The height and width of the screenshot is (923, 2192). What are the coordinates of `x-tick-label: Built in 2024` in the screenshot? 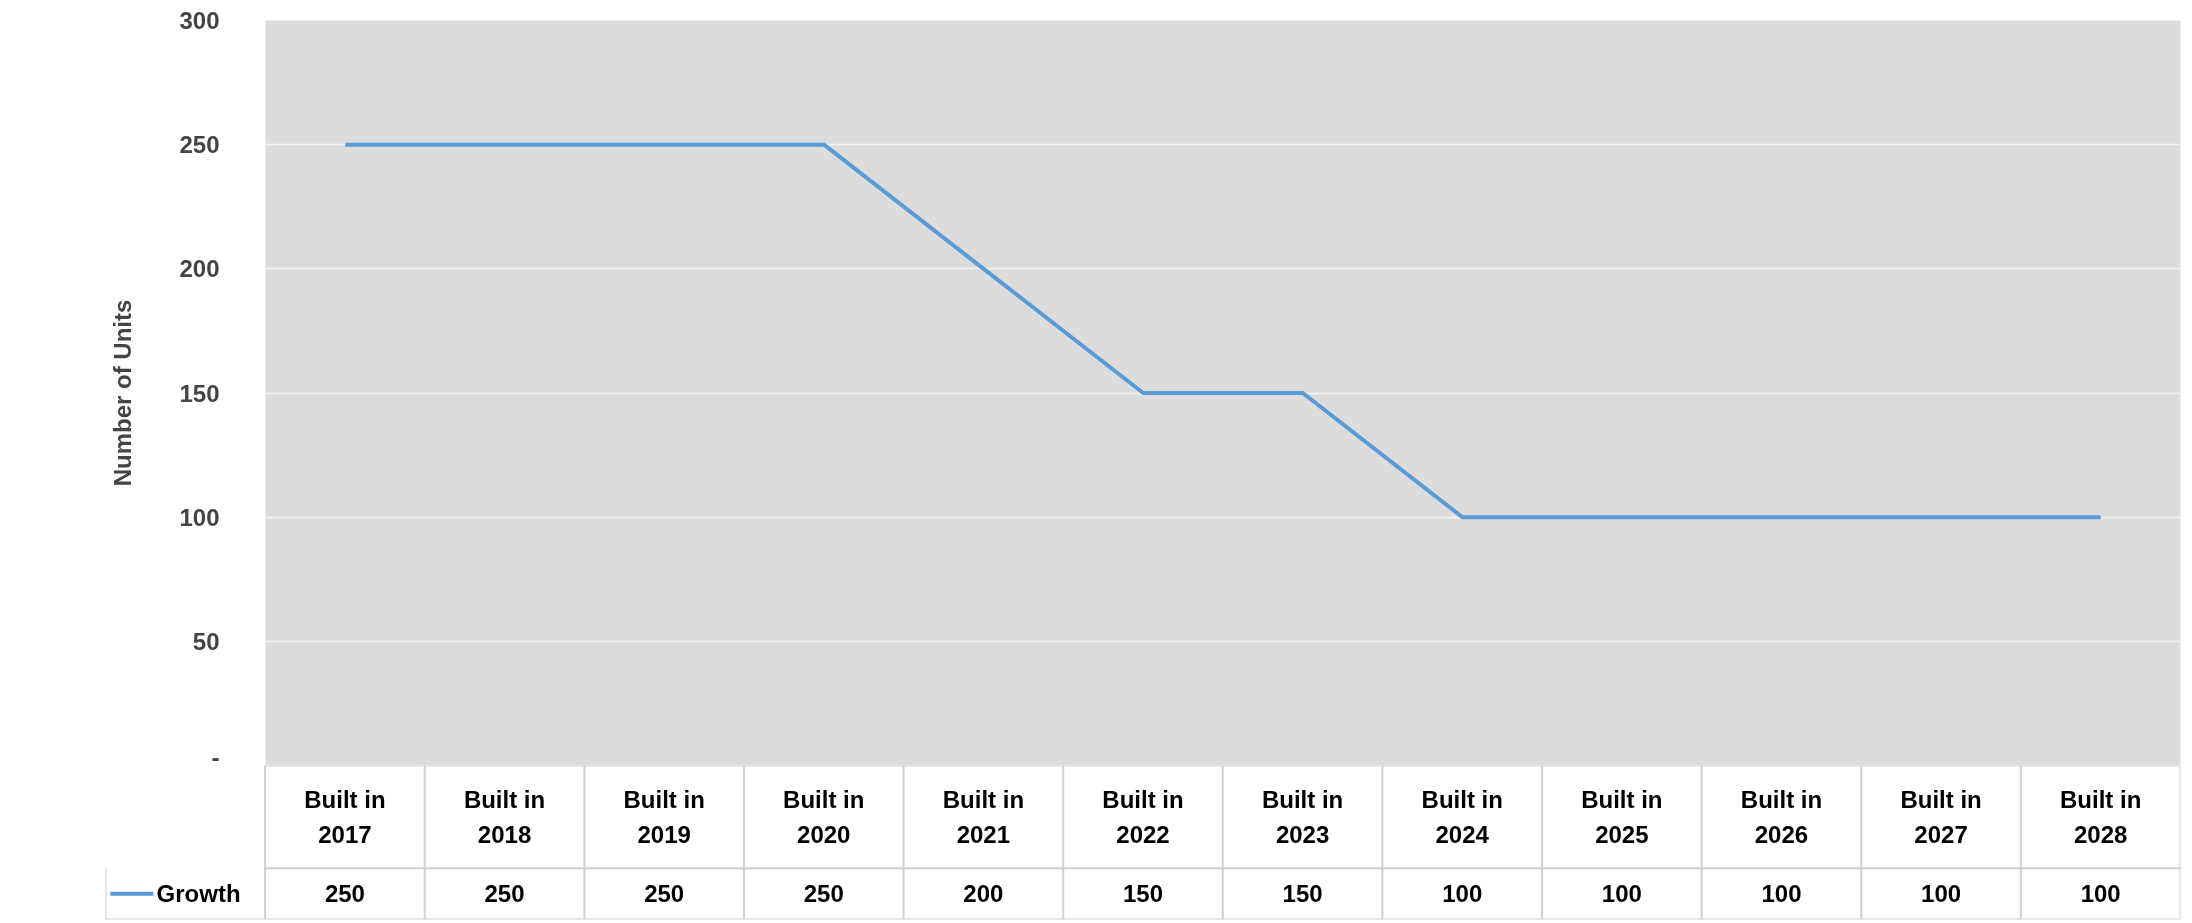 It's located at (1462, 816).